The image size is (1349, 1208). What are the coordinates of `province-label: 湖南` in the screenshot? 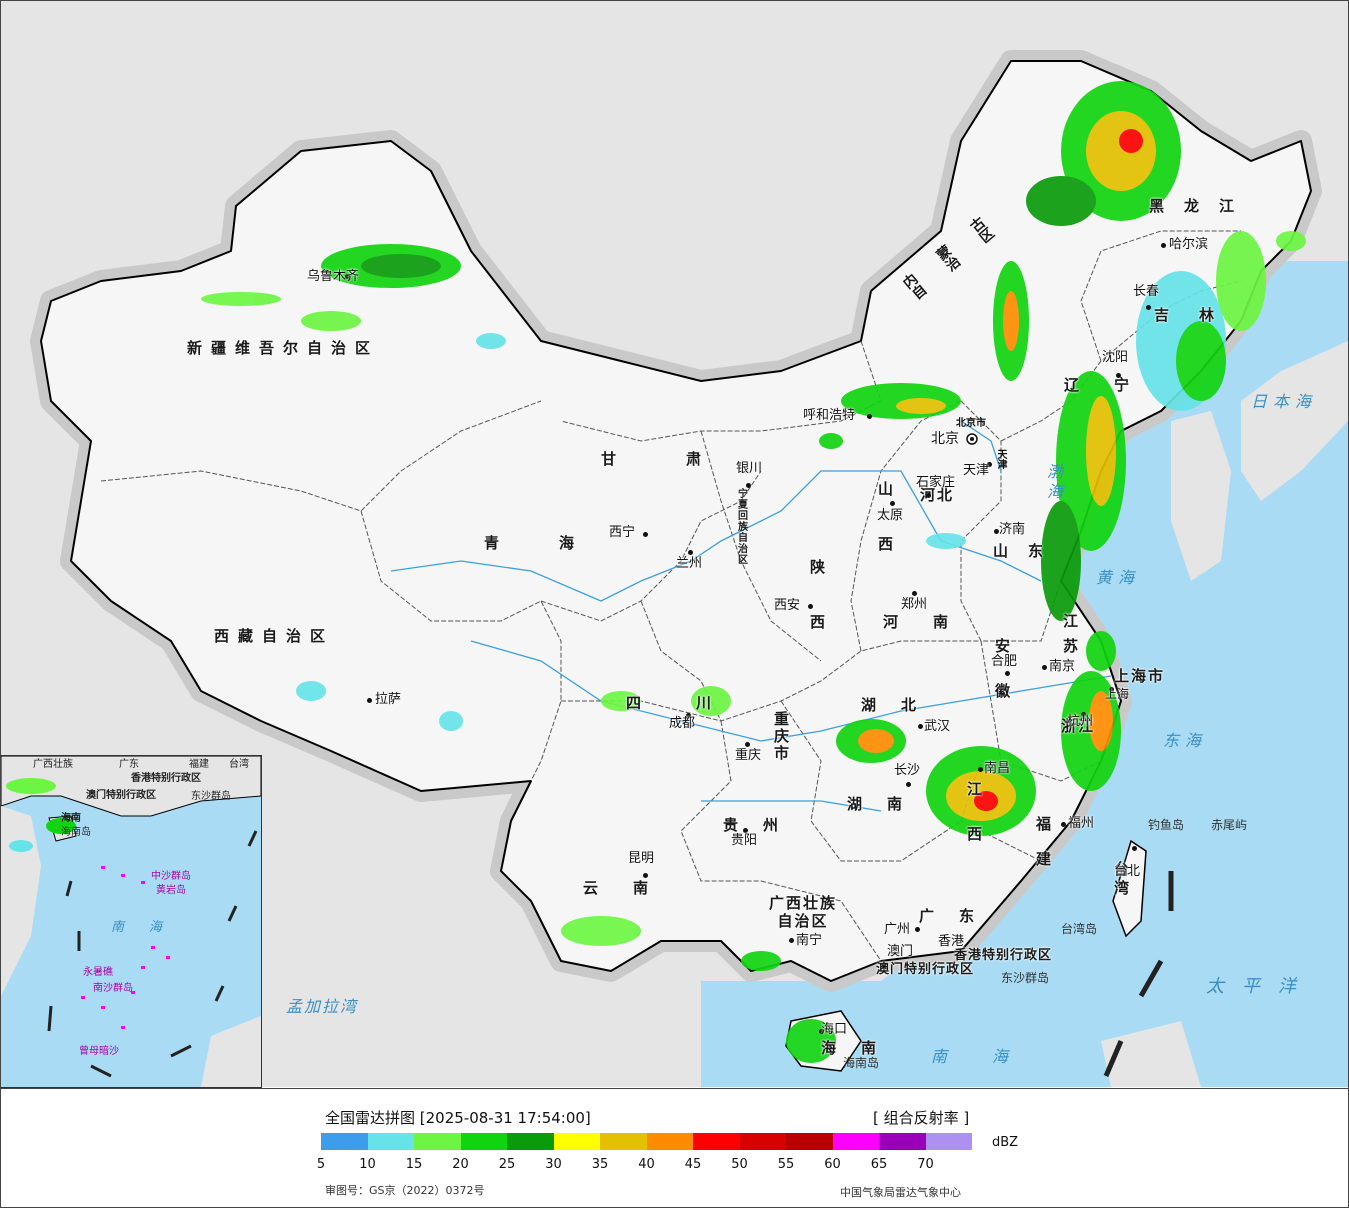 It's located at (887, 804).